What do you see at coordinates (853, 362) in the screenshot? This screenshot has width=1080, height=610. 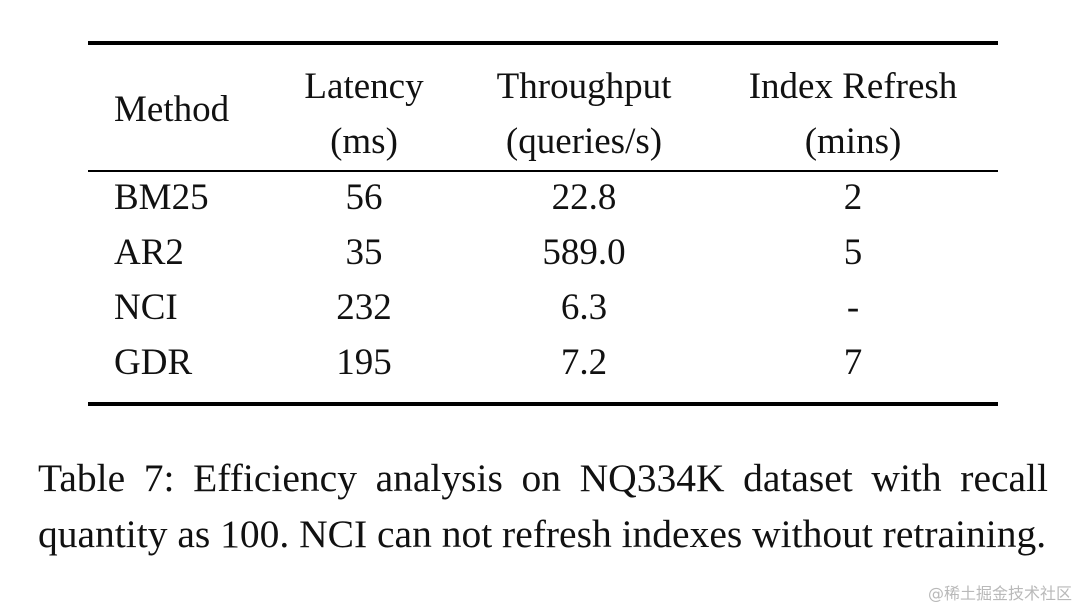 I see `row-index-refresh: 7` at bounding box center [853, 362].